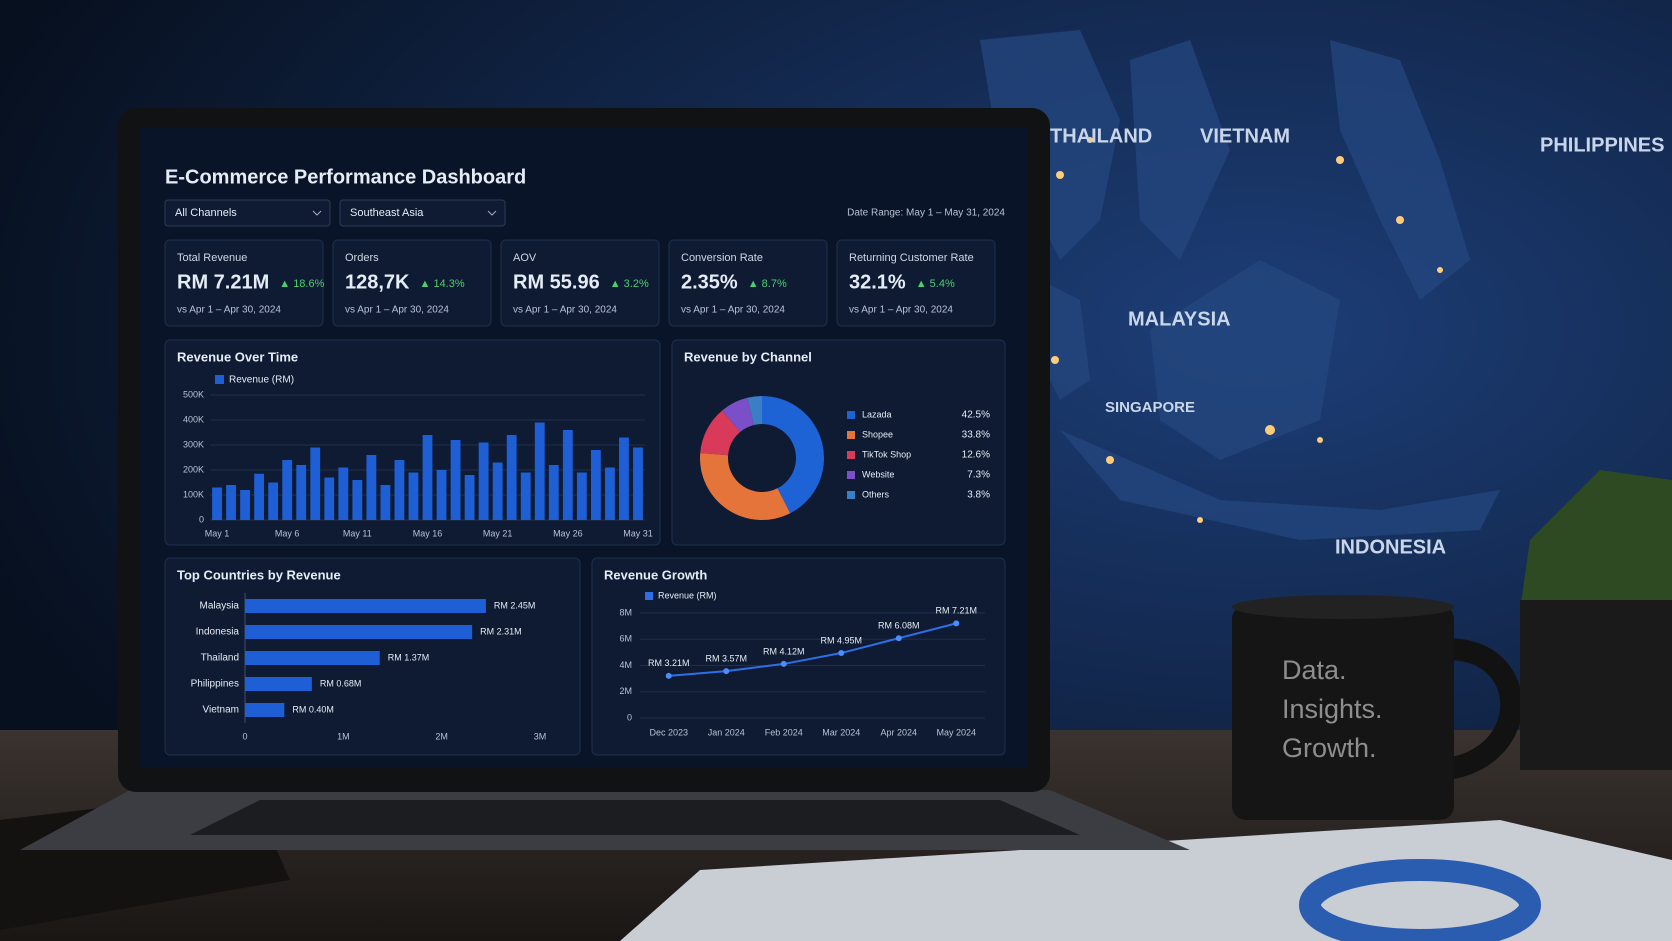 The width and height of the screenshot is (1672, 941). What do you see at coordinates (442, 284) in the screenshot?
I see `kpi-change: ▲ 14.3%` at bounding box center [442, 284].